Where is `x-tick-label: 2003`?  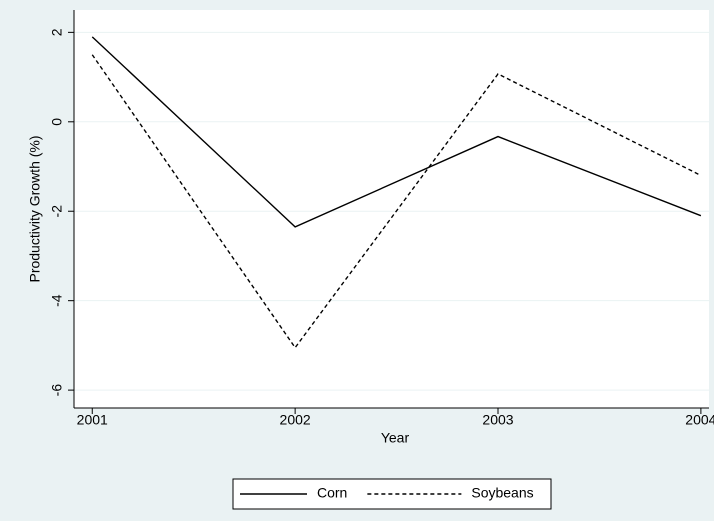 x-tick-label: 2003 is located at coordinates (497, 420).